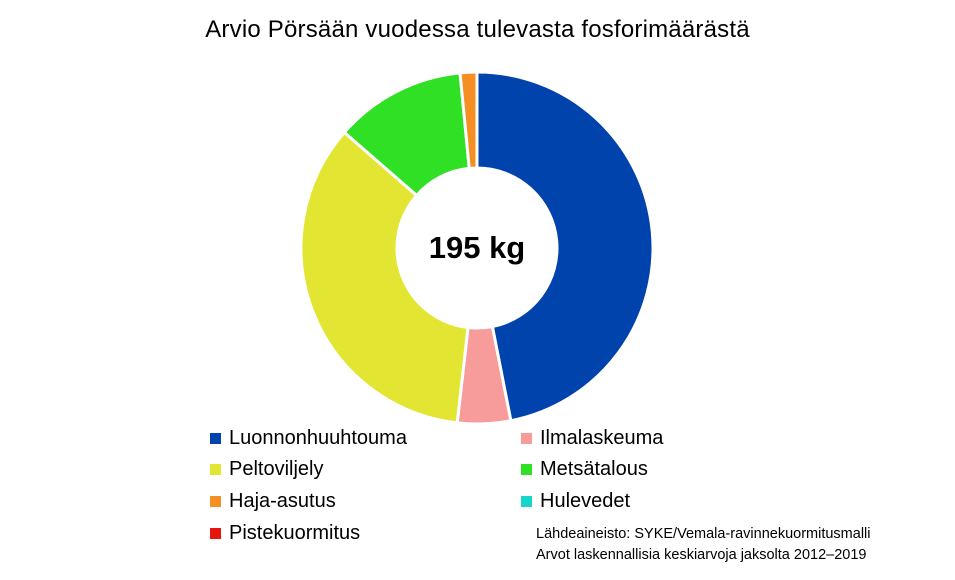 Image resolution: width=955 pixels, height=580 pixels. Describe the element at coordinates (215, 469) in the screenshot. I see `legend-swatch-peltoviljely` at that location.